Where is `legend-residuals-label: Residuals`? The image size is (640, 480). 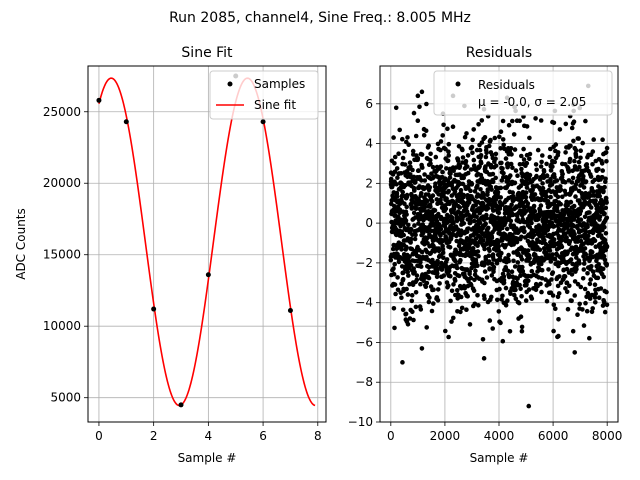
legend-residuals-label: Residuals is located at coordinates (506, 85).